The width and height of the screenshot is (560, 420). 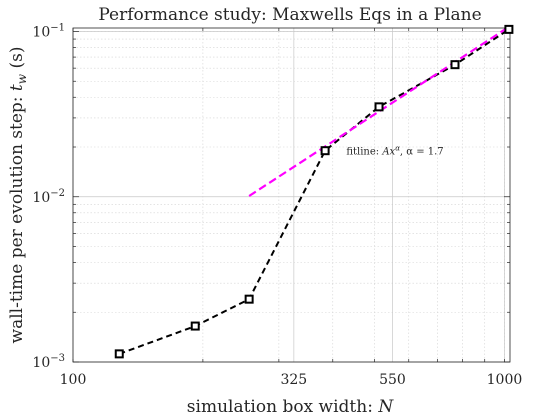 What do you see at coordinates (392, 380) in the screenshot?
I see `x-tick-label: 550` at bounding box center [392, 380].